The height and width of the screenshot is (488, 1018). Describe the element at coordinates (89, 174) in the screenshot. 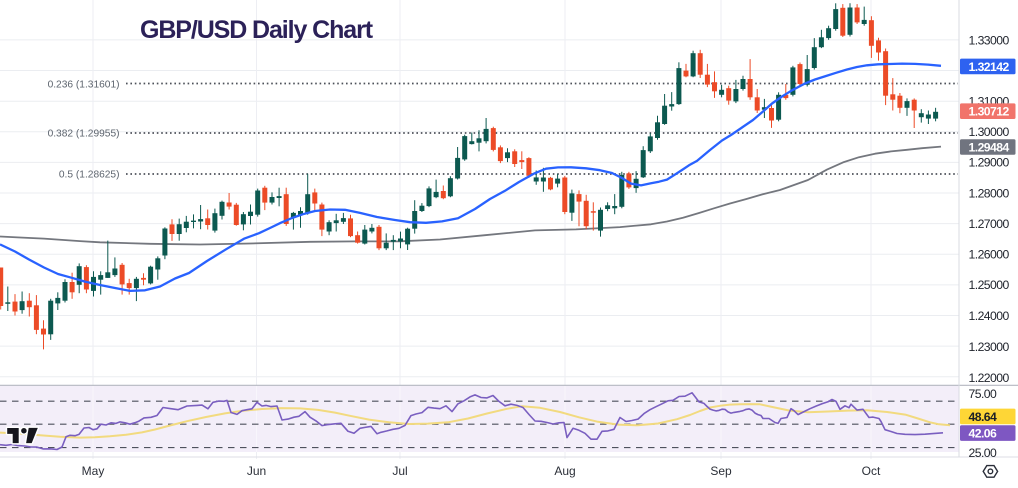

I see `svg-text: 0.5 (1.28625)` at that location.